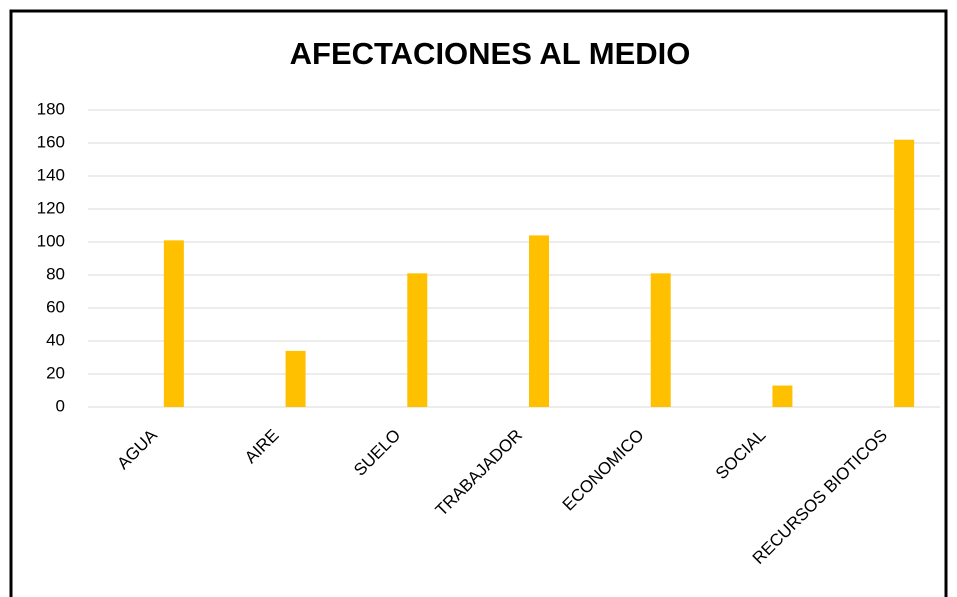  What do you see at coordinates (55, 372) in the screenshot?
I see `y-tick-label: 20` at bounding box center [55, 372].